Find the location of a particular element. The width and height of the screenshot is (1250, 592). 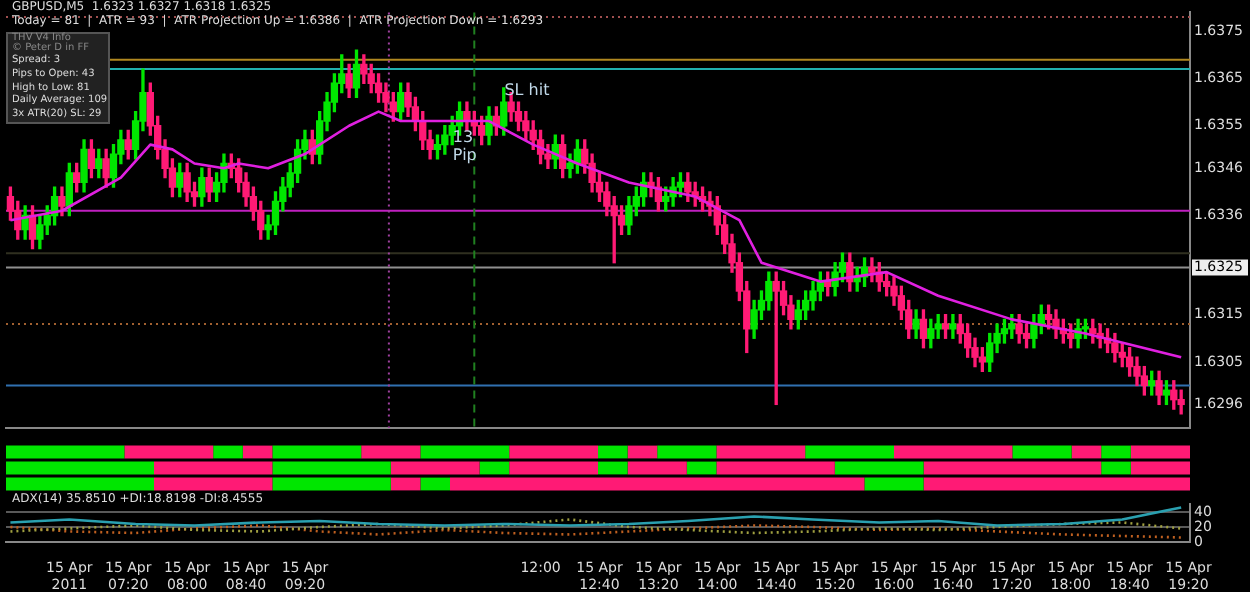

candlestick is located at coordinates (953, 326).